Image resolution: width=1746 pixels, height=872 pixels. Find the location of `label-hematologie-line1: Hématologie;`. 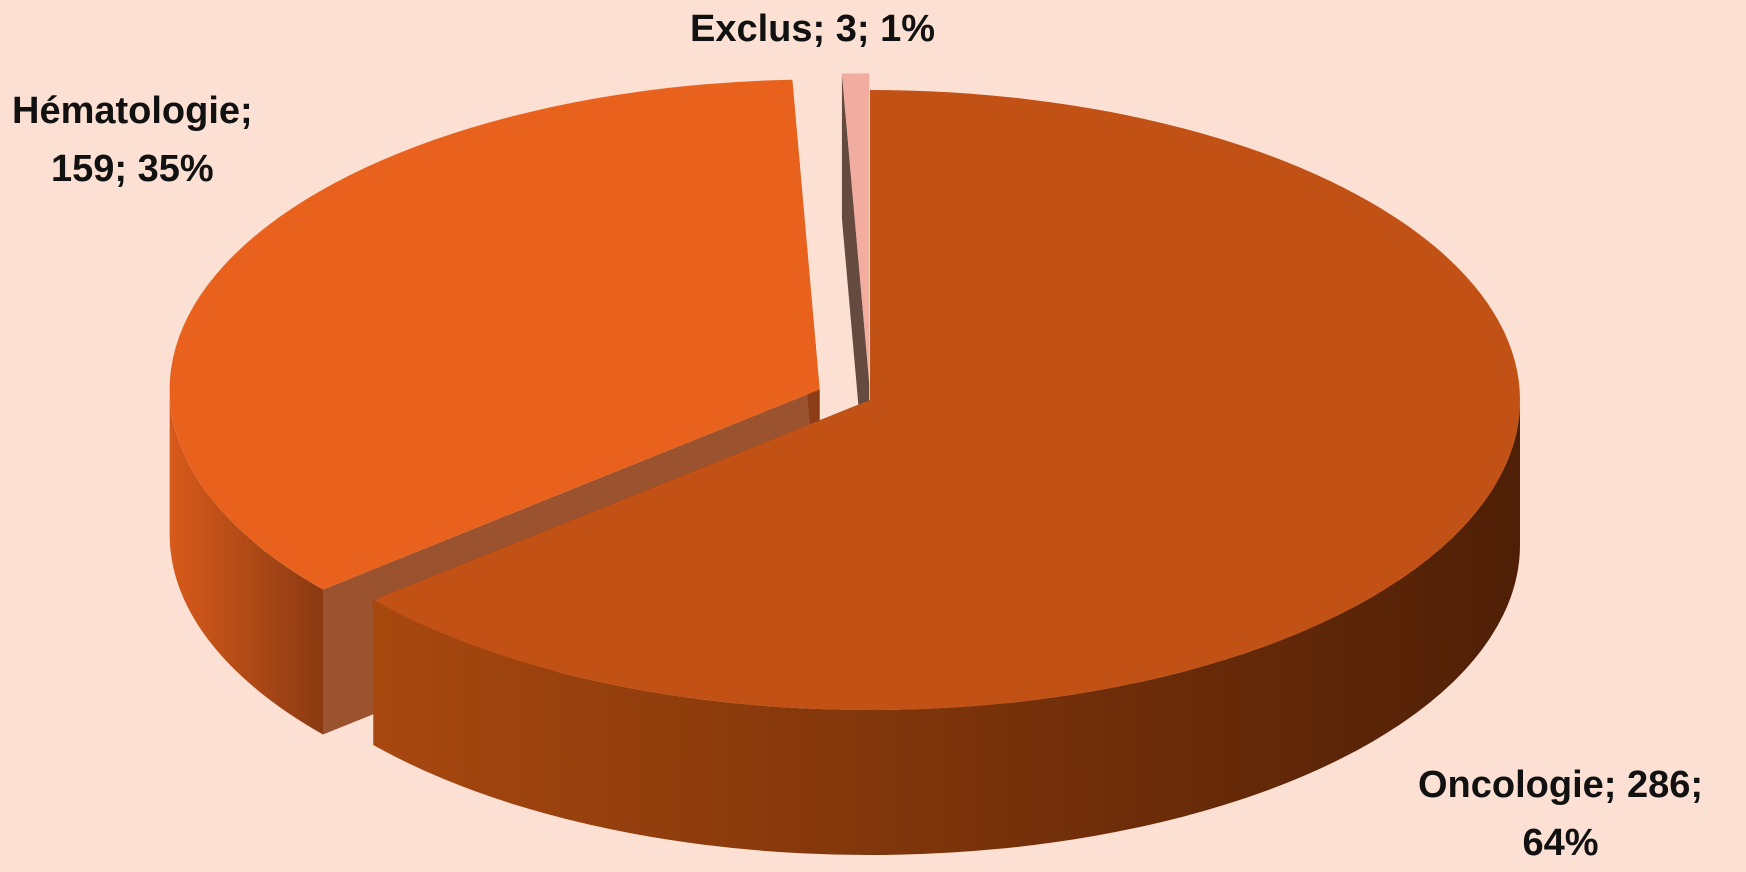

label-hematologie-line1: Hématologie; is located at coordinates (132, 111).